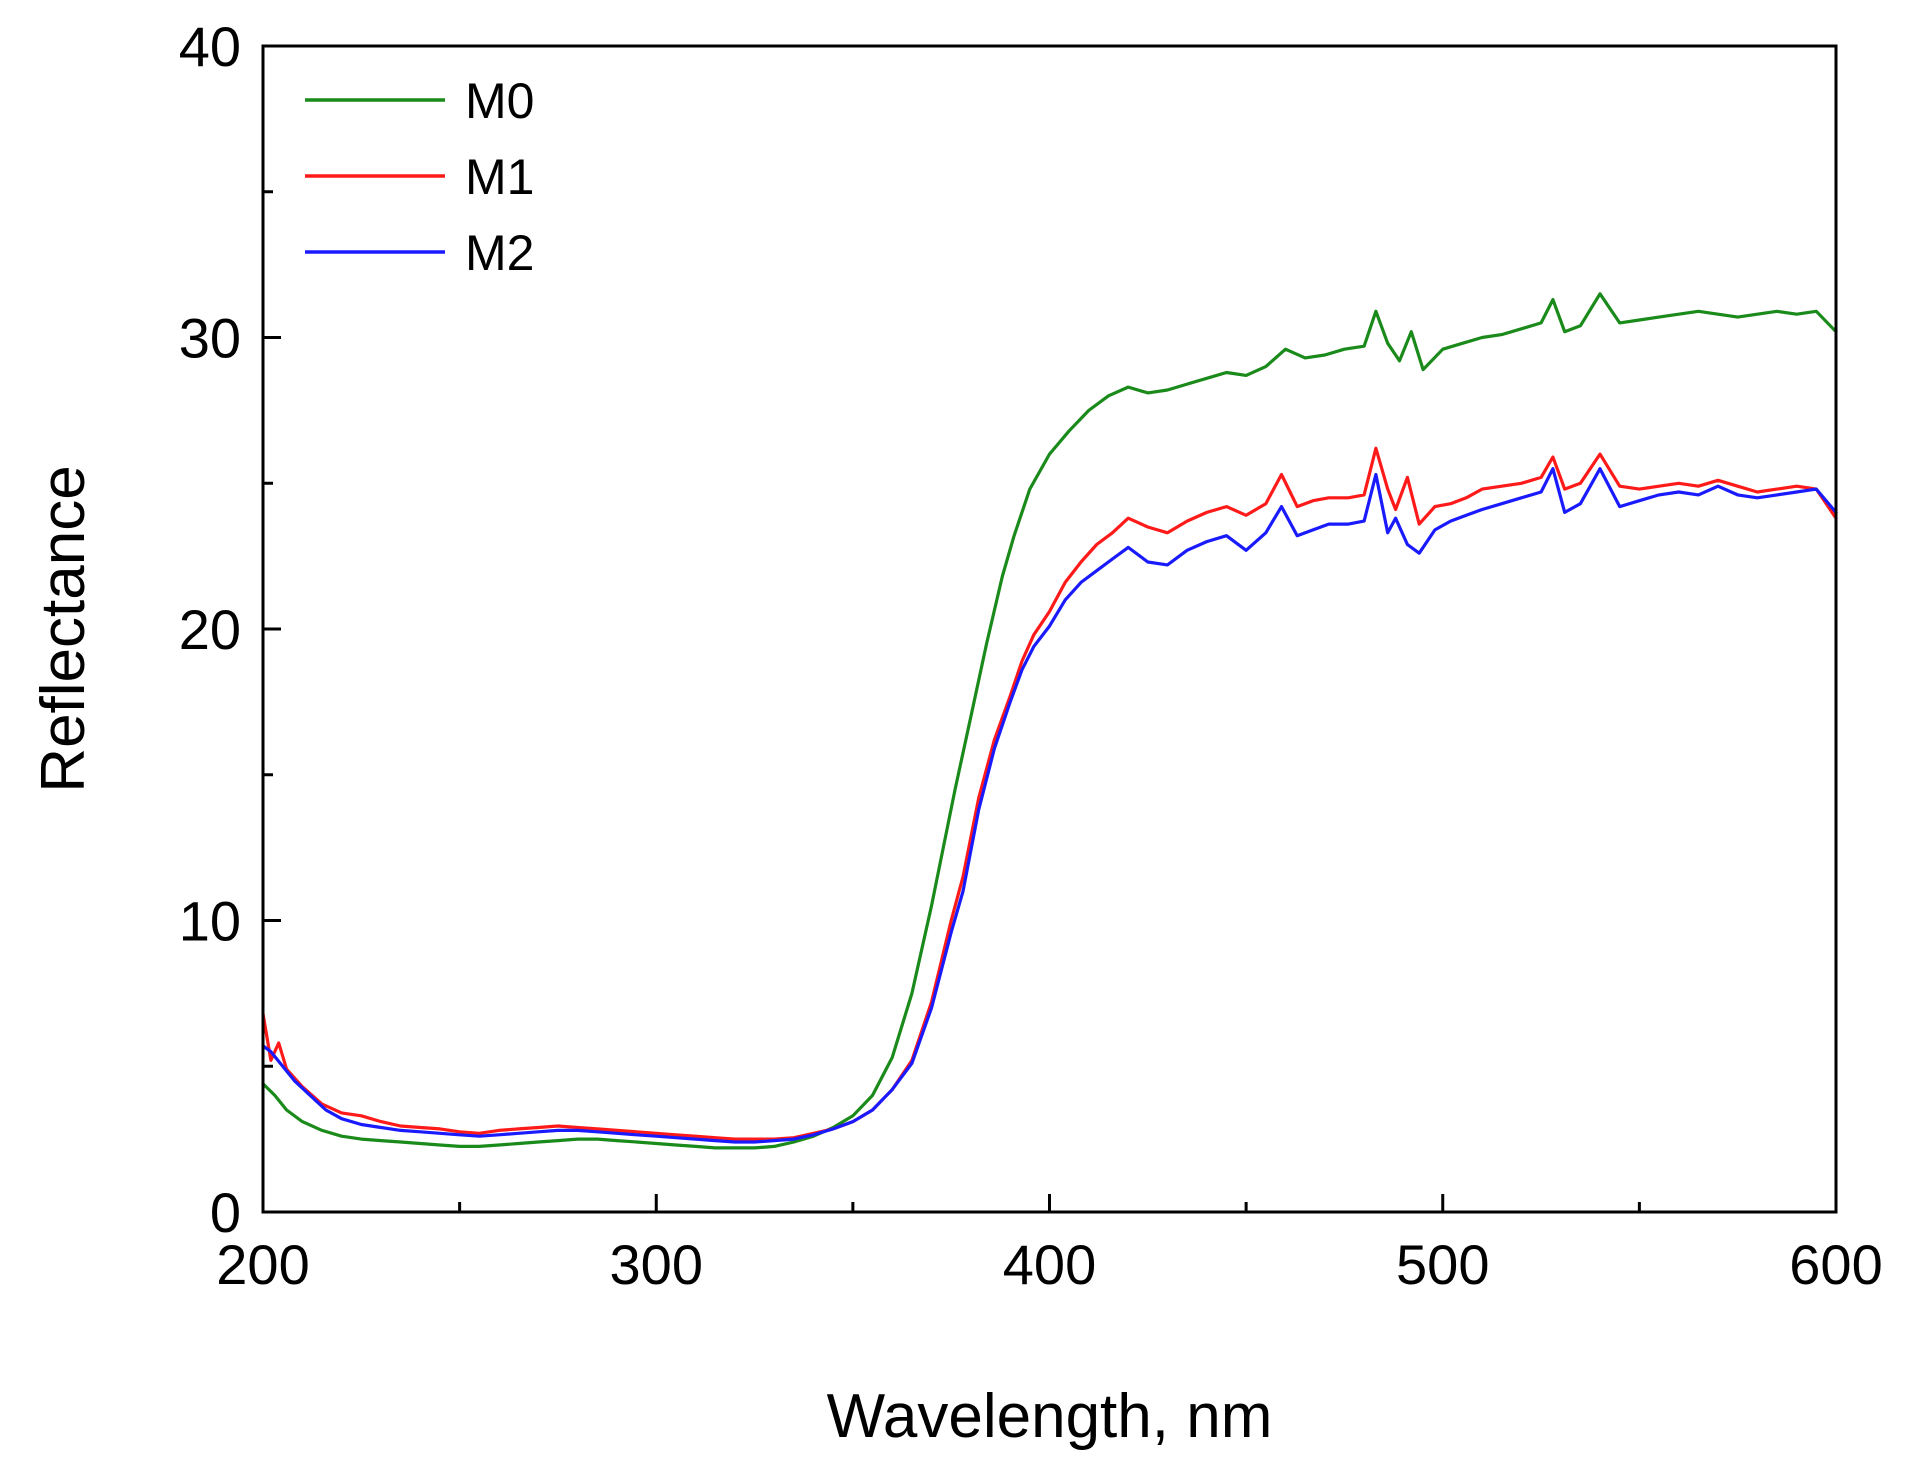 This screenshot has height=1479, width=1912. I want to click on legend-label-m2: M2, so click(499, 253).